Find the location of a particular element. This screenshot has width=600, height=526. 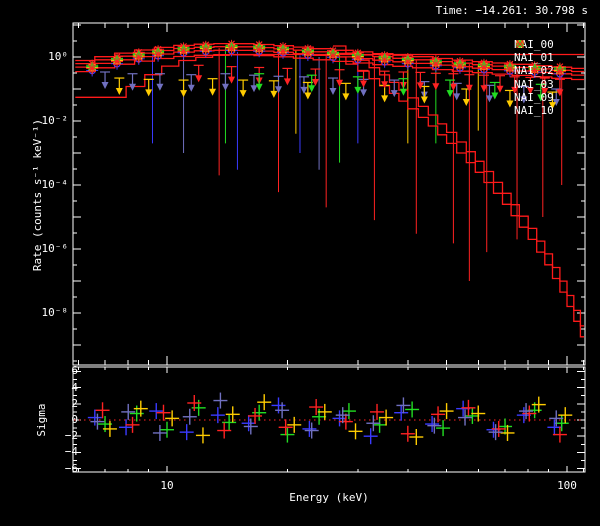

upper-limit-arrows is located at coordinates (332, 87).